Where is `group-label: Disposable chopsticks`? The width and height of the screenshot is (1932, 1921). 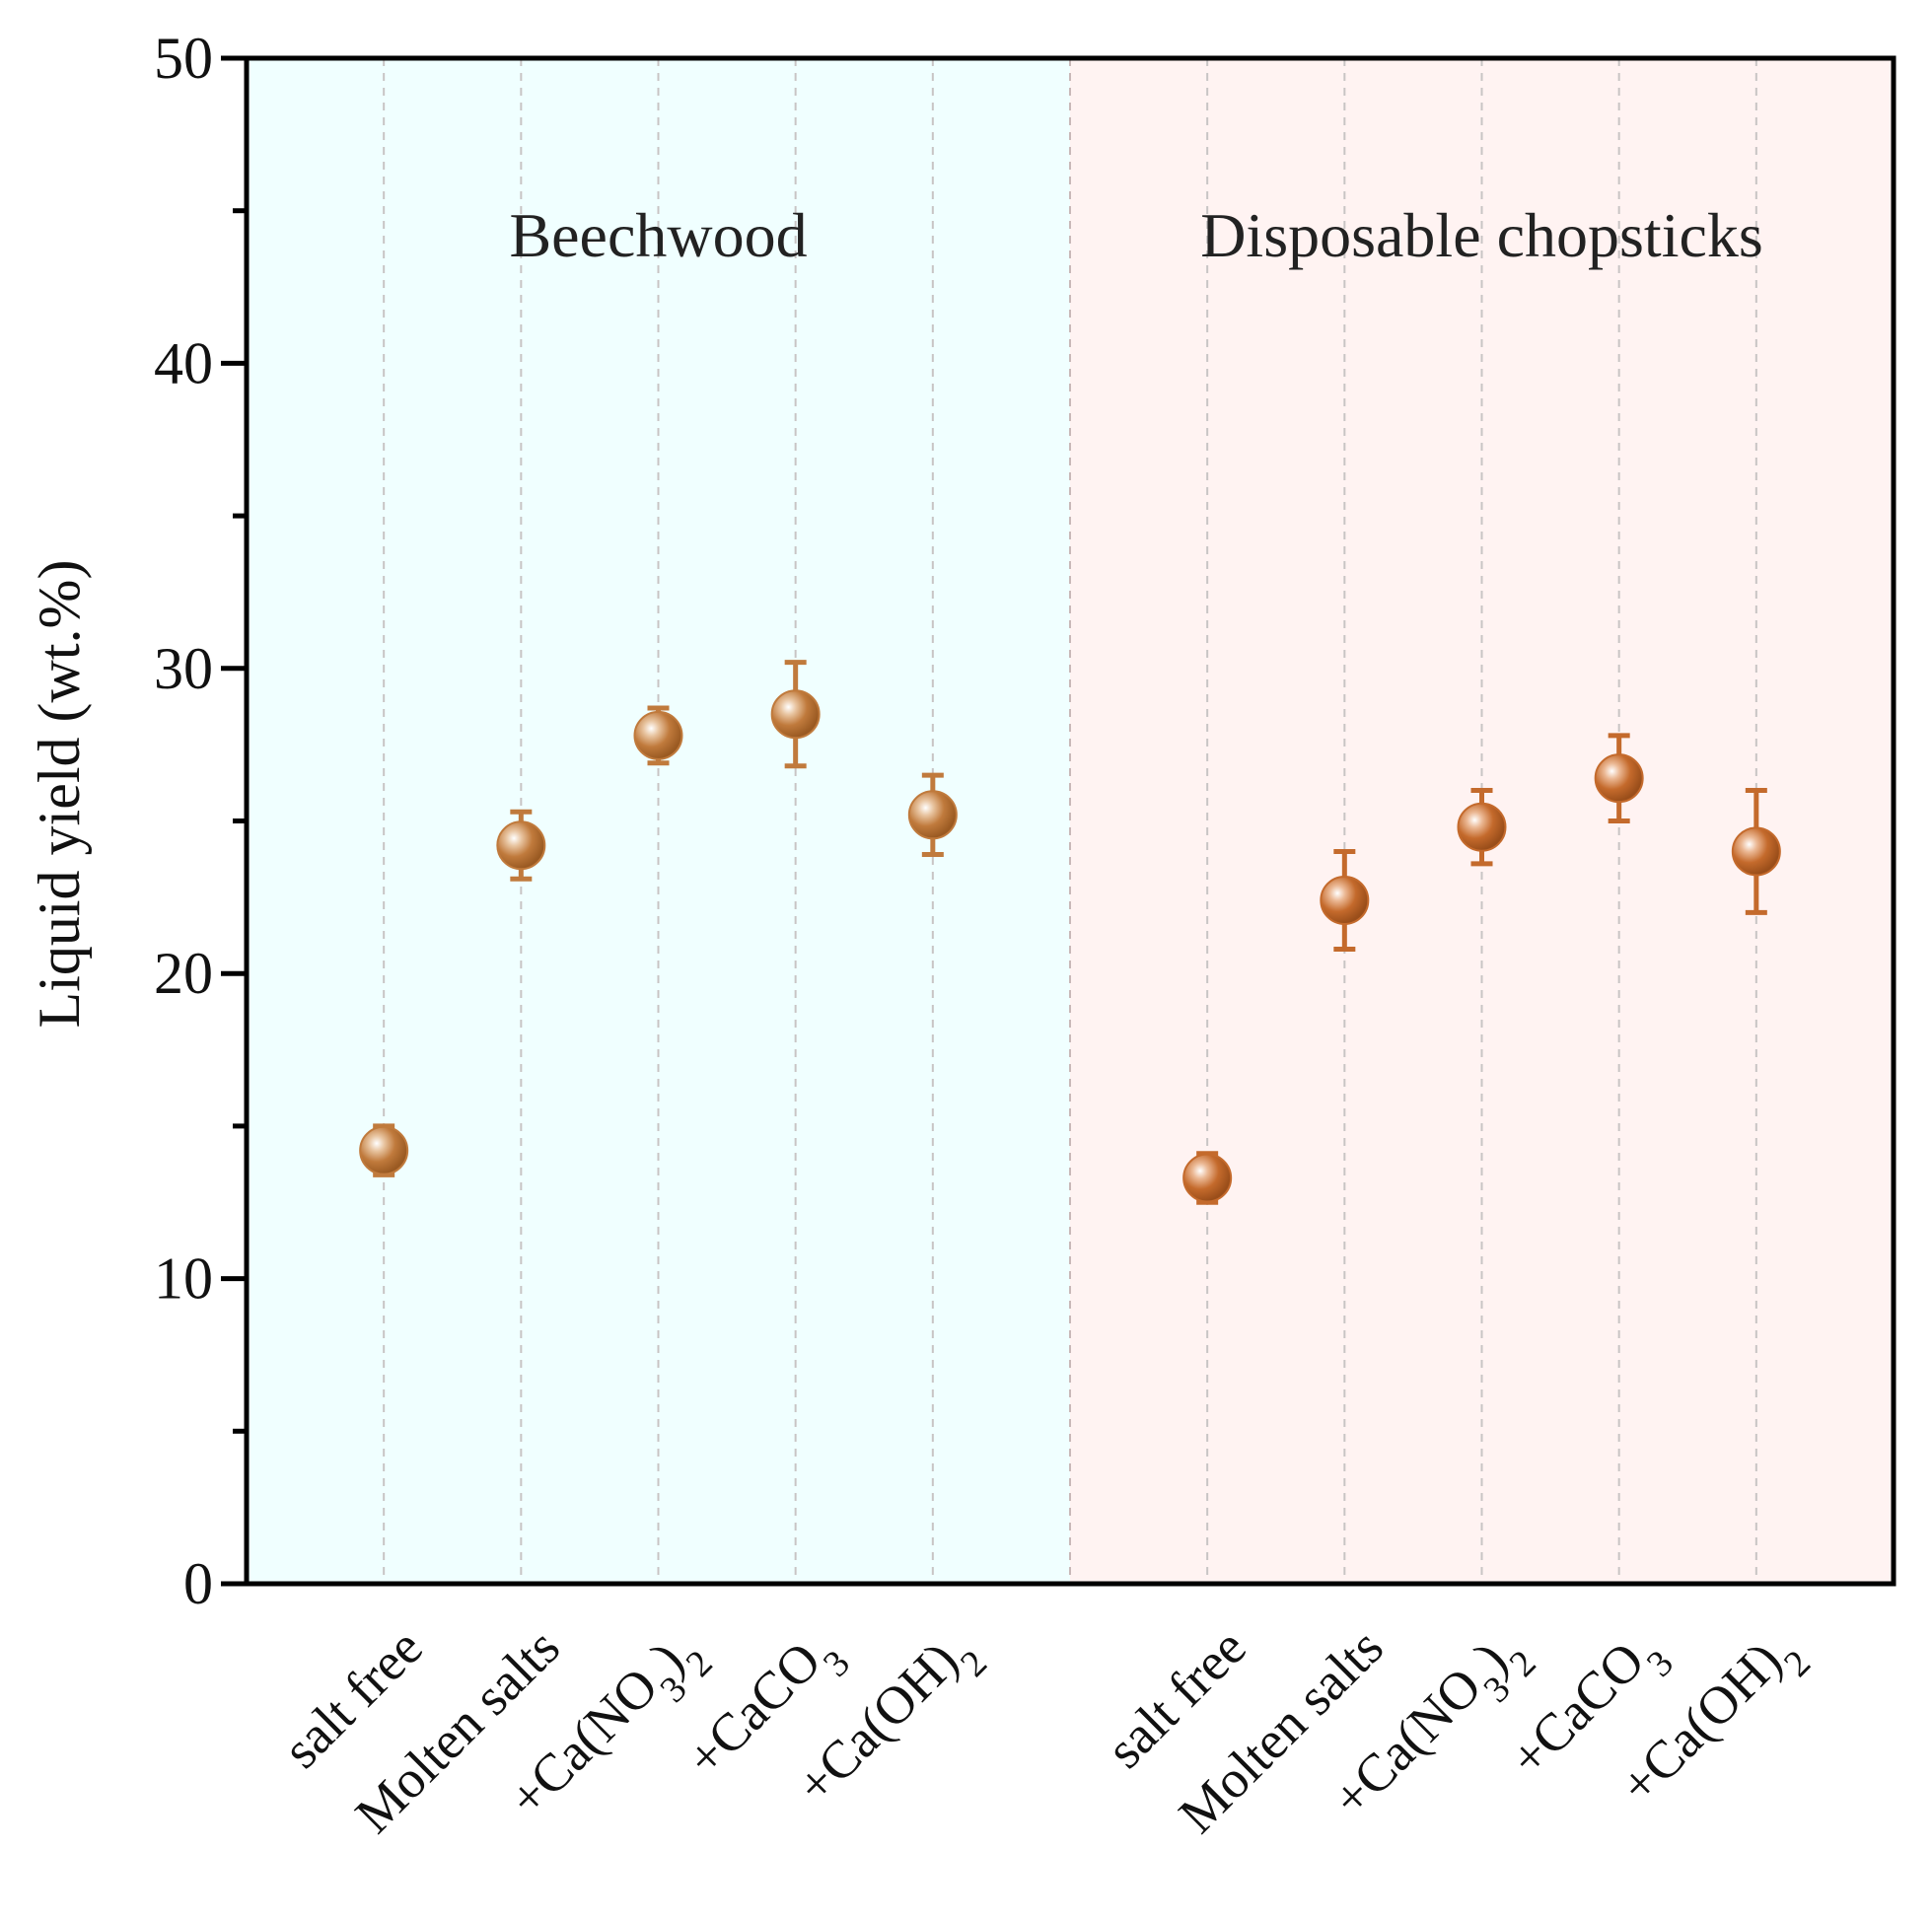
group-label: Disposable chopsticks is located at coordinates (1482, 235).